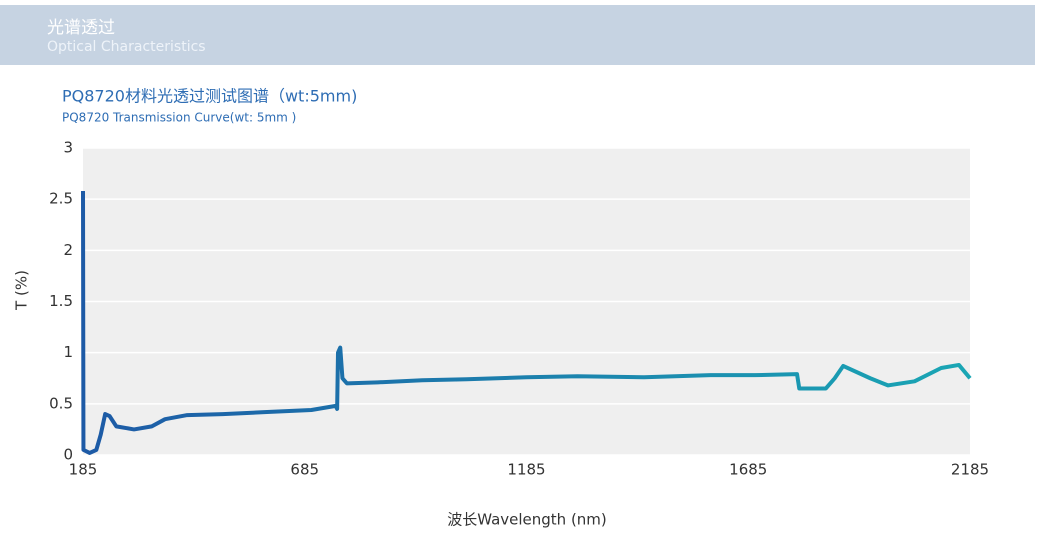  What do you see at coordinates (209, 96) in the screenshot?
I see `chart-title: PQ8720材料光透过测试图谱（wt:5mm)` at bounding box center [209, 96].